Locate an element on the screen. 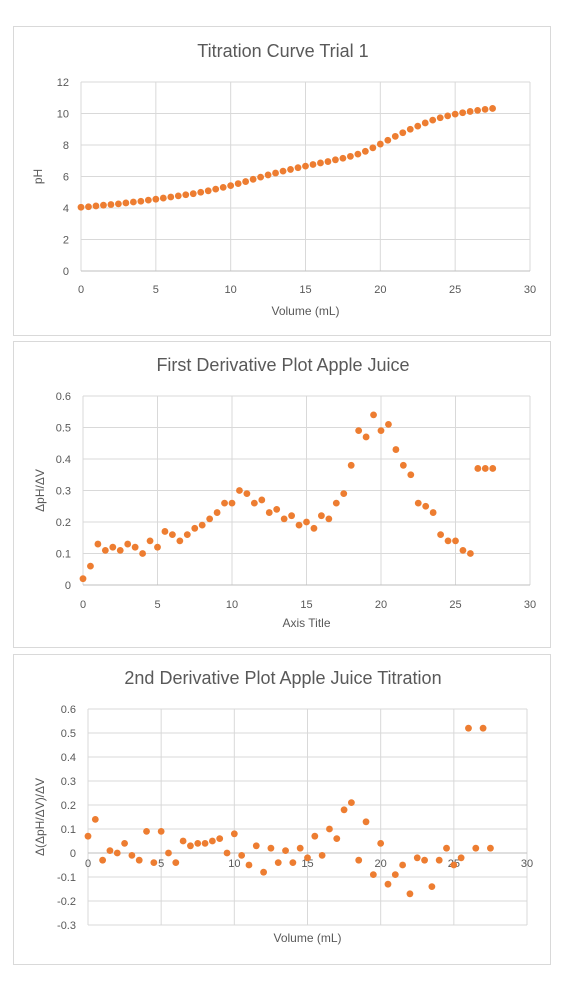 This screenshot has height=981, width=580. y-tick-label: -0.3 is located at coordinates (66, 926).